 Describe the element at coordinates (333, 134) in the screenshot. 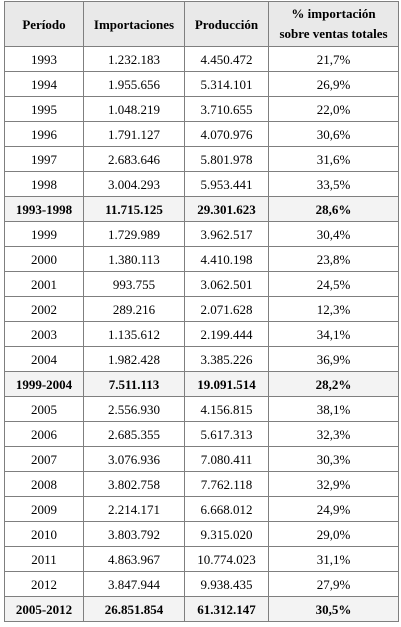

I see `import-share-cell: 30,6%` at that location.